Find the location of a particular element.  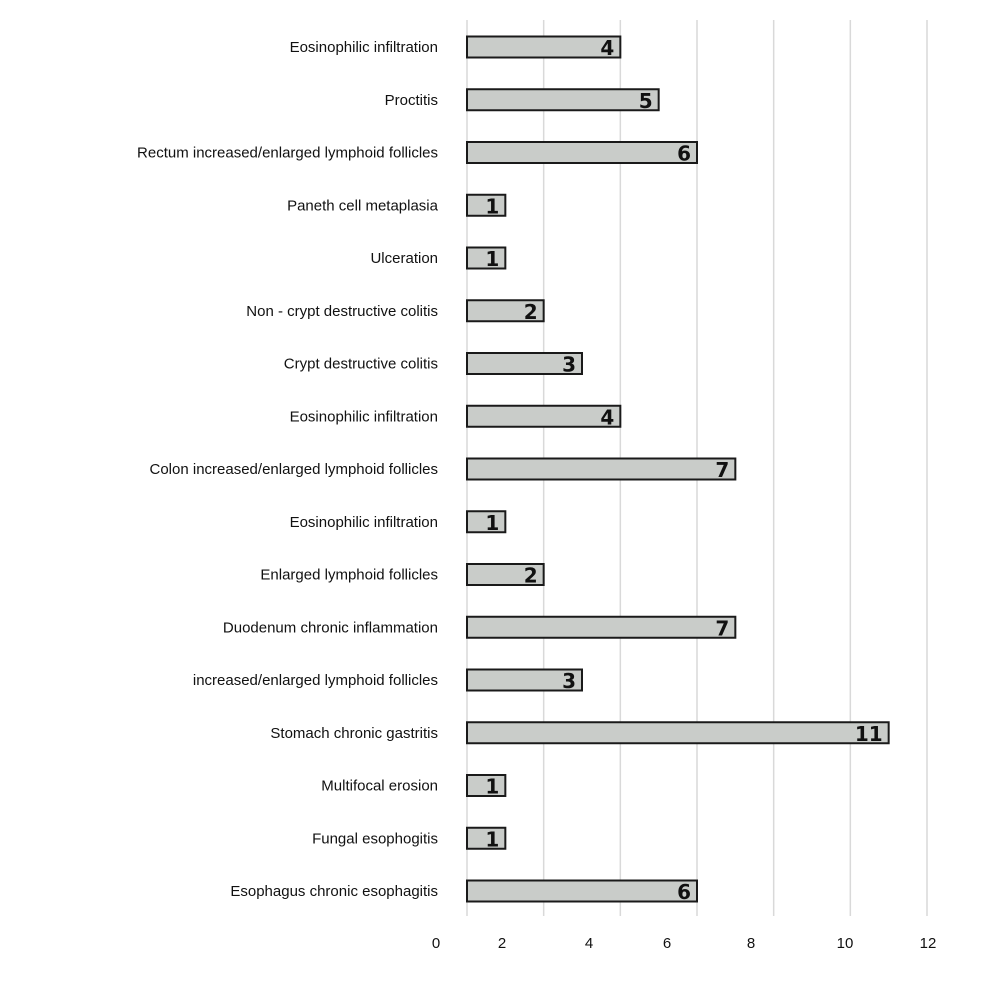

x-tick-label: 0 is located at coordinates (436, 943).